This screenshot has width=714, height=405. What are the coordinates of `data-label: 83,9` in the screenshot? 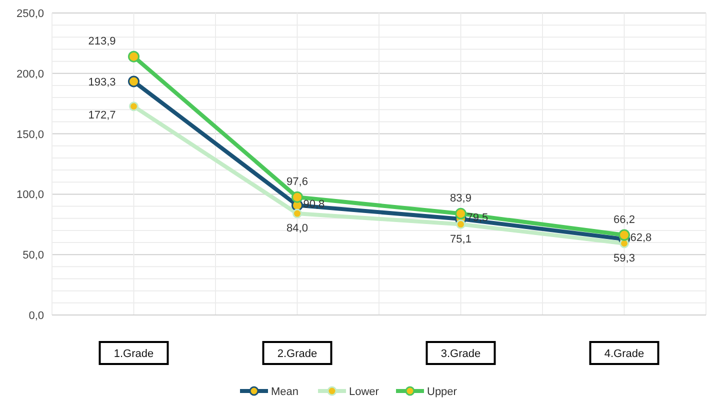 It's located at (461, 198).